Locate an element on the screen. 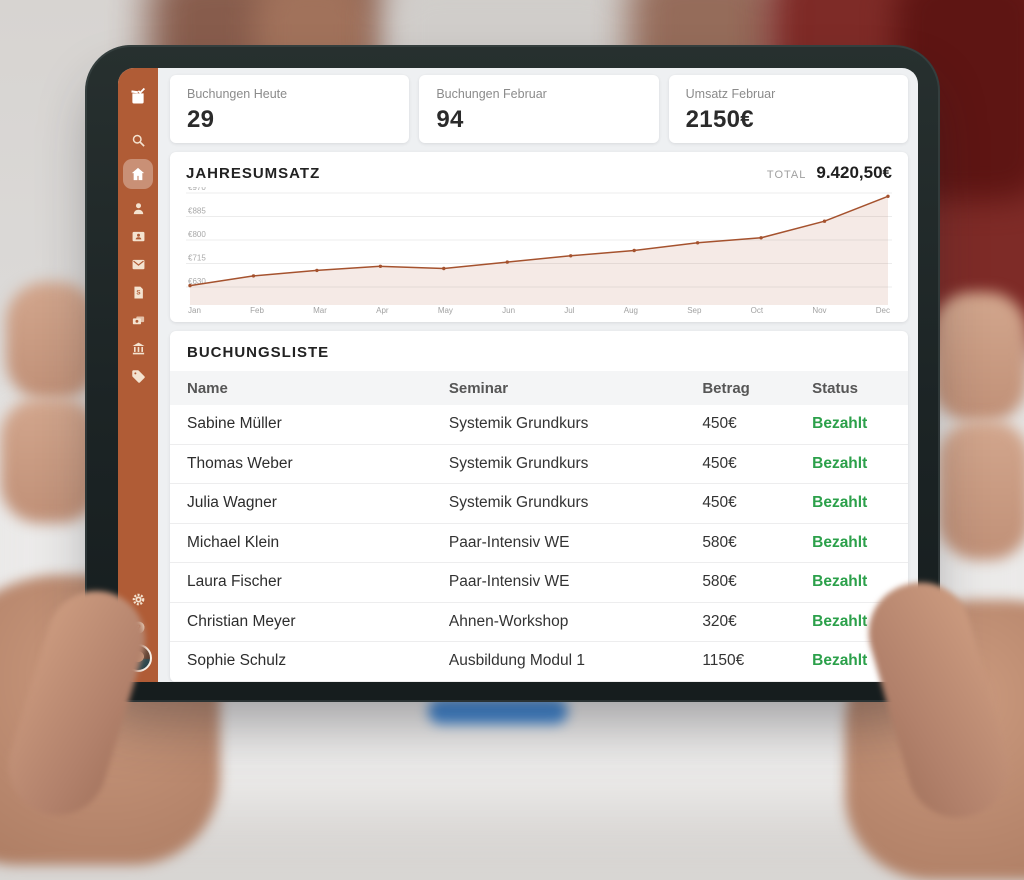 The height and width of the screenshot is (880, 1024). x-axis-tick: Dec is located at coordinates (882, 310).